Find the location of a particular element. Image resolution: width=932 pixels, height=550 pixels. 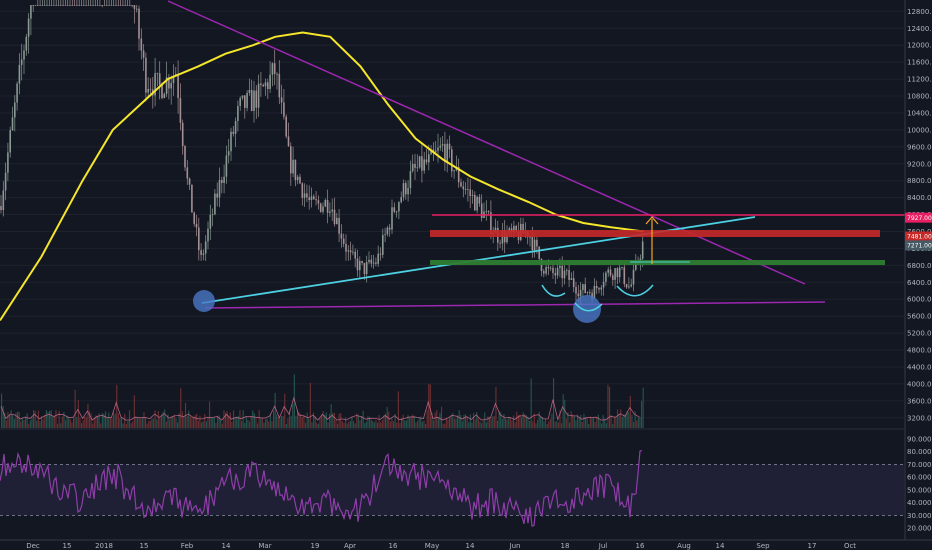

price-tick-label: 4000.00 is located at coordinates (919, 384).